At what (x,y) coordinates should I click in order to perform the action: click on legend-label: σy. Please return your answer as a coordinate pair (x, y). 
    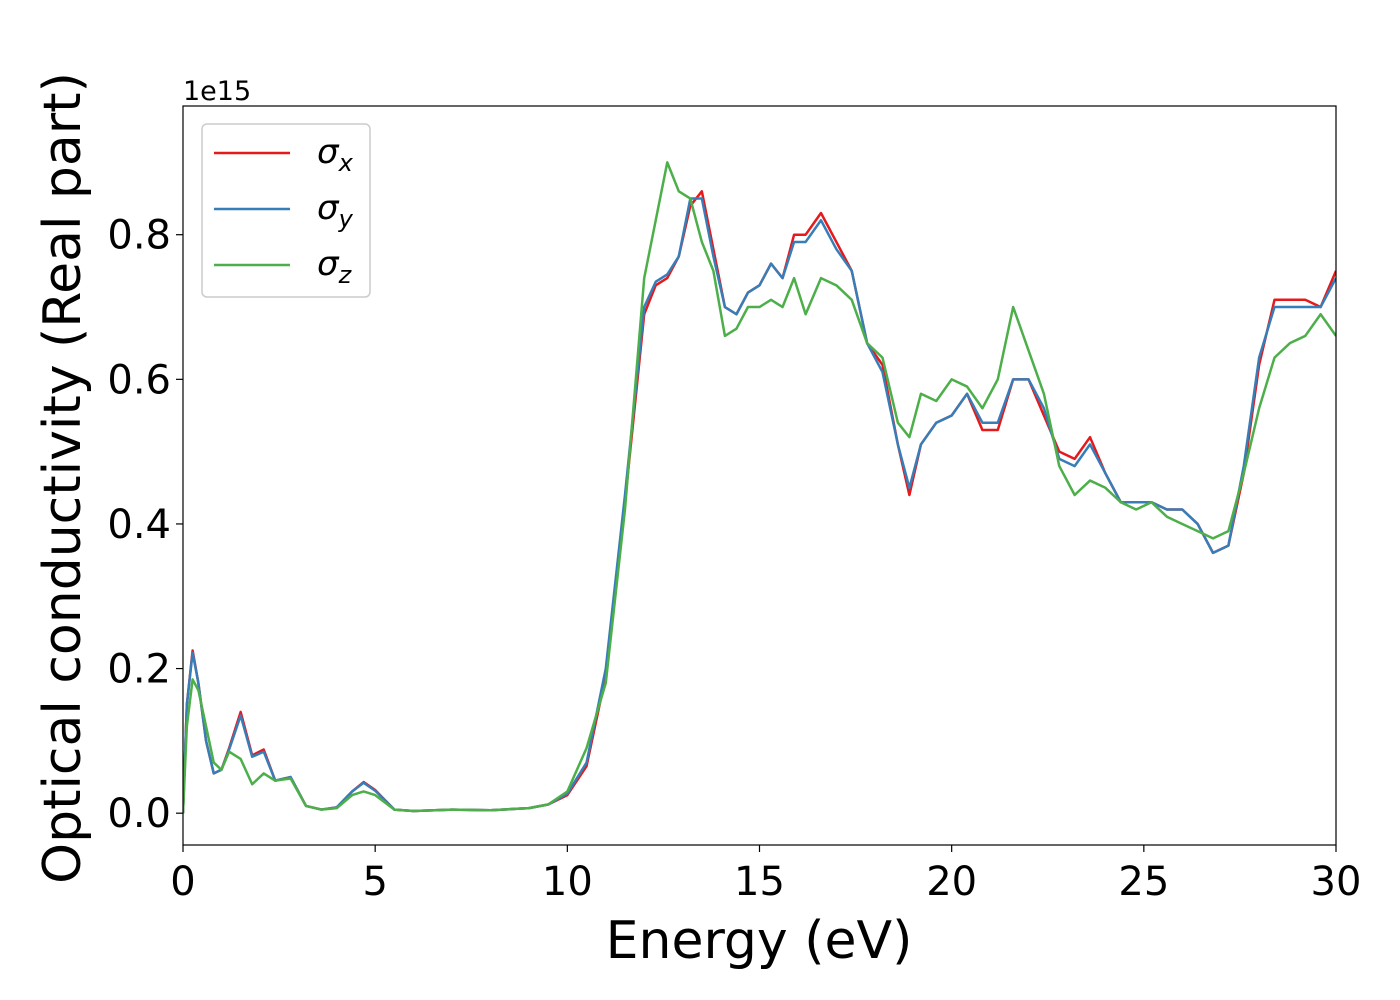
    Looking at the image, I should click on (335, 210).